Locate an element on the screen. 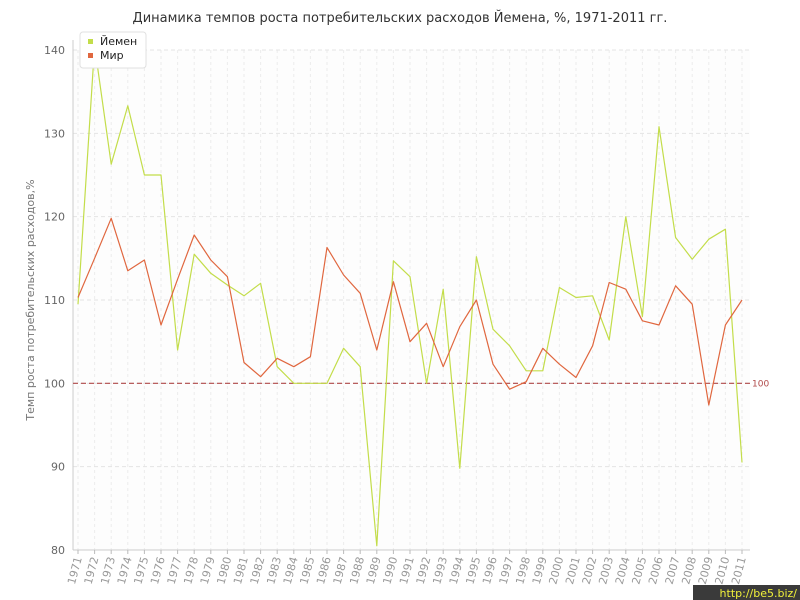 This screenshot has height=600, width=800. reference-line-group: 100 is located at coordinates (421, 384).